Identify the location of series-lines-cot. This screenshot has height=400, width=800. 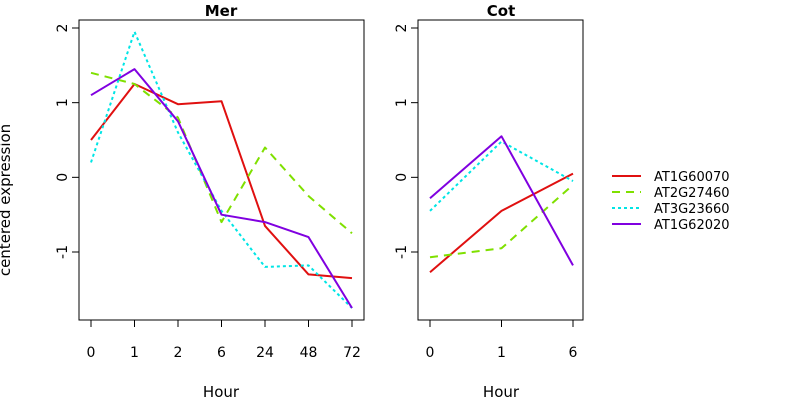
(501, 204).